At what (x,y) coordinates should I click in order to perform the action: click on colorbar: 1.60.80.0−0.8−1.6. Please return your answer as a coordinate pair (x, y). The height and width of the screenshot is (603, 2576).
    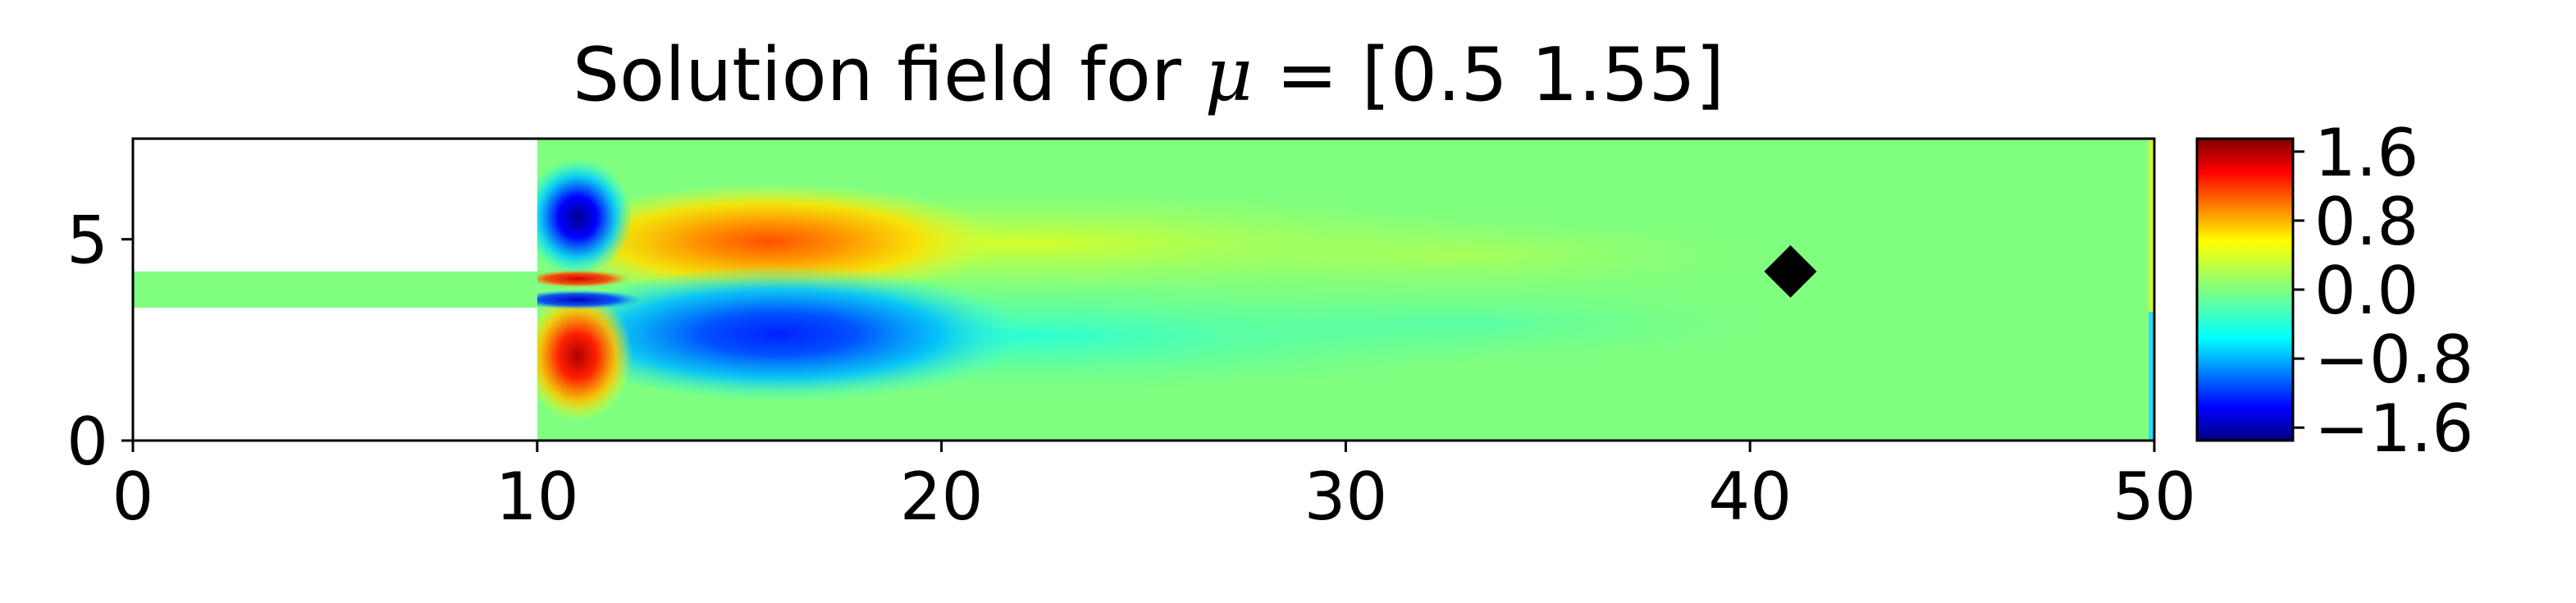
    Looking at the image, I should click on (2334, 291).